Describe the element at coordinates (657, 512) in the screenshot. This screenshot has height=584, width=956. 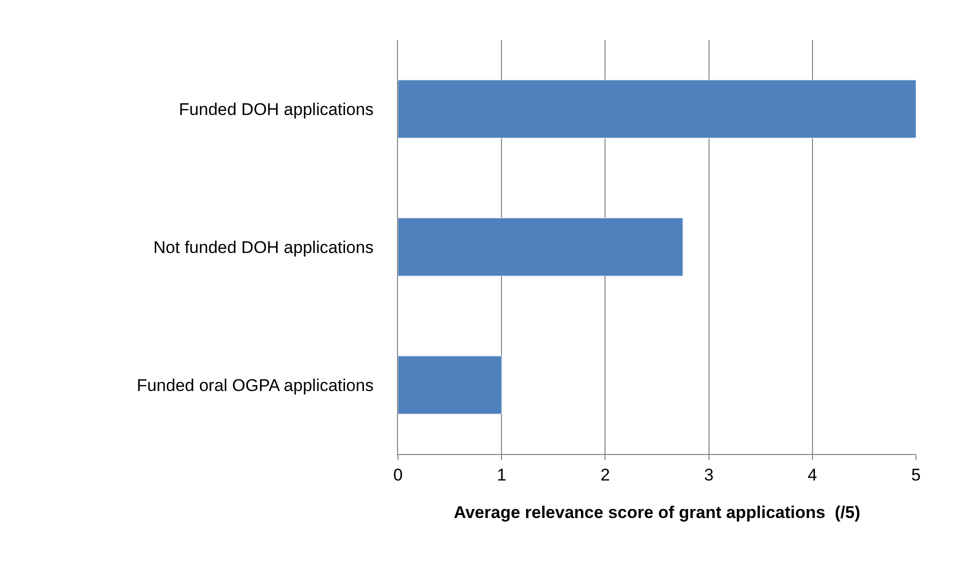
I see `x-axis-title: Average relevance score of grant applications (/5)` at that location.